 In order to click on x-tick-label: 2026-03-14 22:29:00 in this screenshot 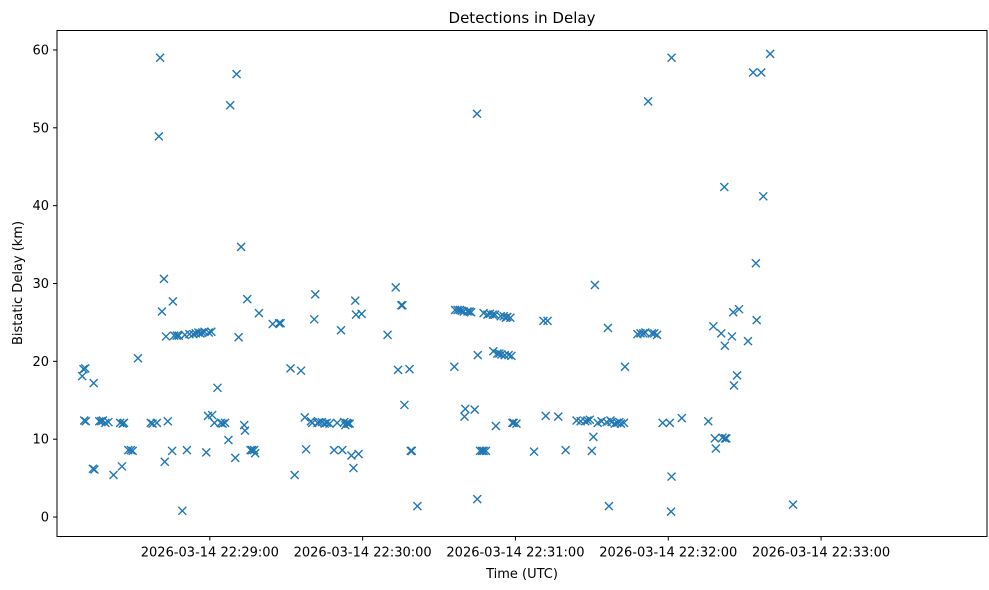, I will do `click(210, 553)`.